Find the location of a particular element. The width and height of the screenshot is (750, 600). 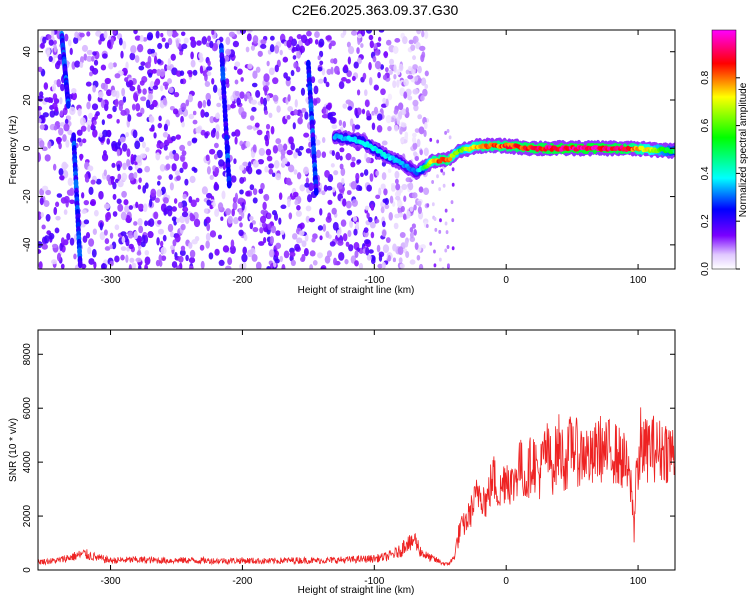

colorbar-tick-label: 0.6 is located at coordinates (705, 125).